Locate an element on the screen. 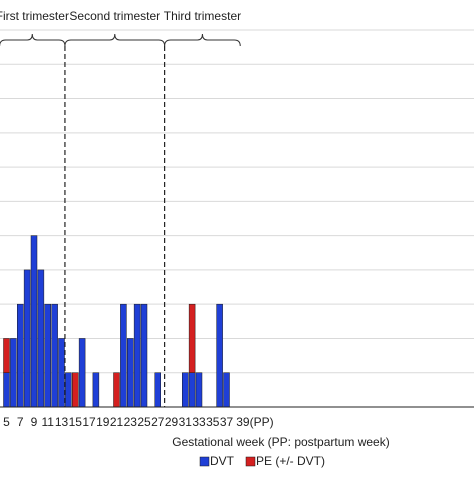 This screenshot has width=474, height=479. x-tick-label: 13 is located at coordinates (62, 422).